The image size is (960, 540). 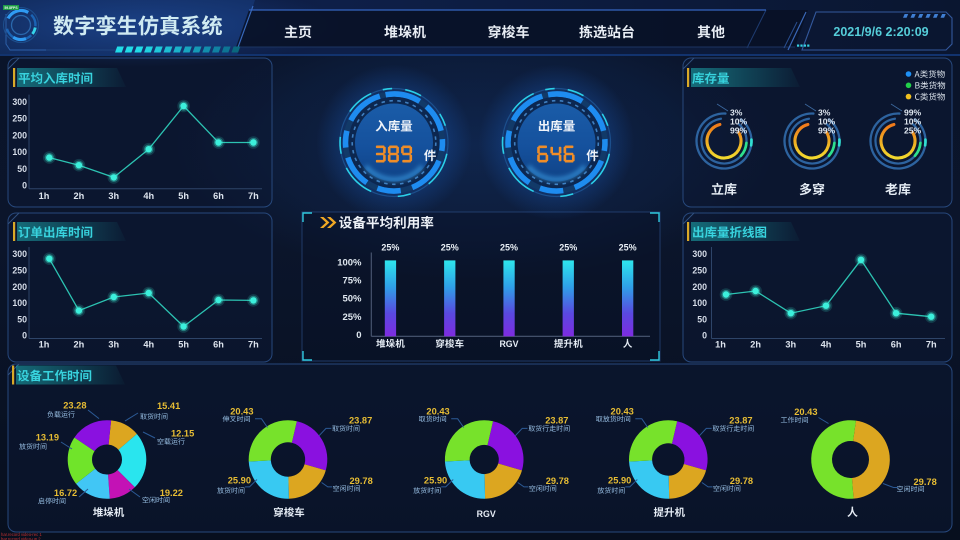 I want to click on svg-text: 50%, so click(x=352, y=299).